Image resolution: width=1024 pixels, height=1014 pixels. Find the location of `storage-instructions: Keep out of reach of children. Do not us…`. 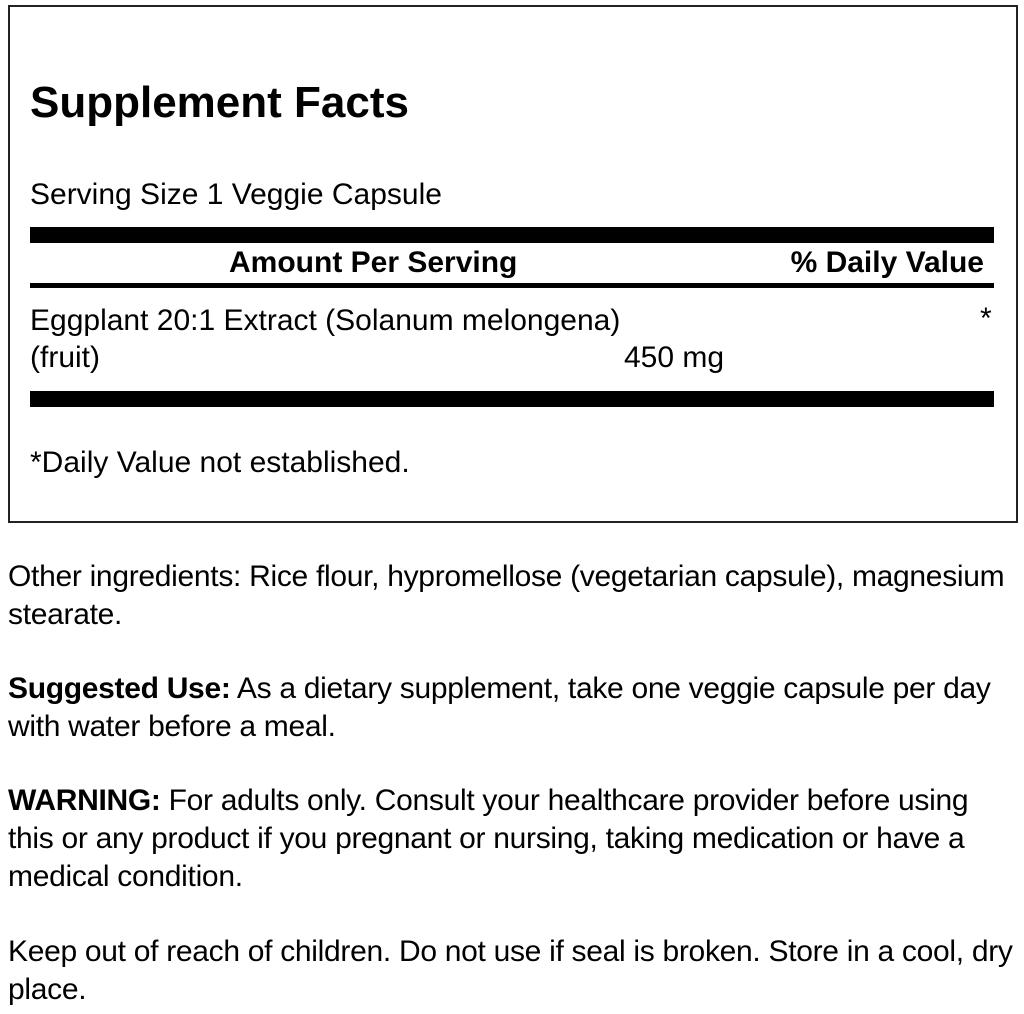

storage-instructions: Keep out of reach of children. Do not us… is located at coordinates (510, 970).